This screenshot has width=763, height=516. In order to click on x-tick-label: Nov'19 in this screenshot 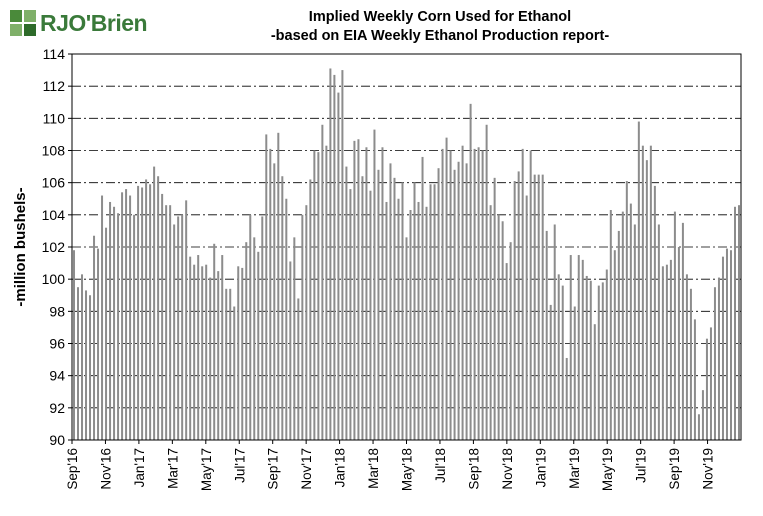, I will do `click(708, 469)`.